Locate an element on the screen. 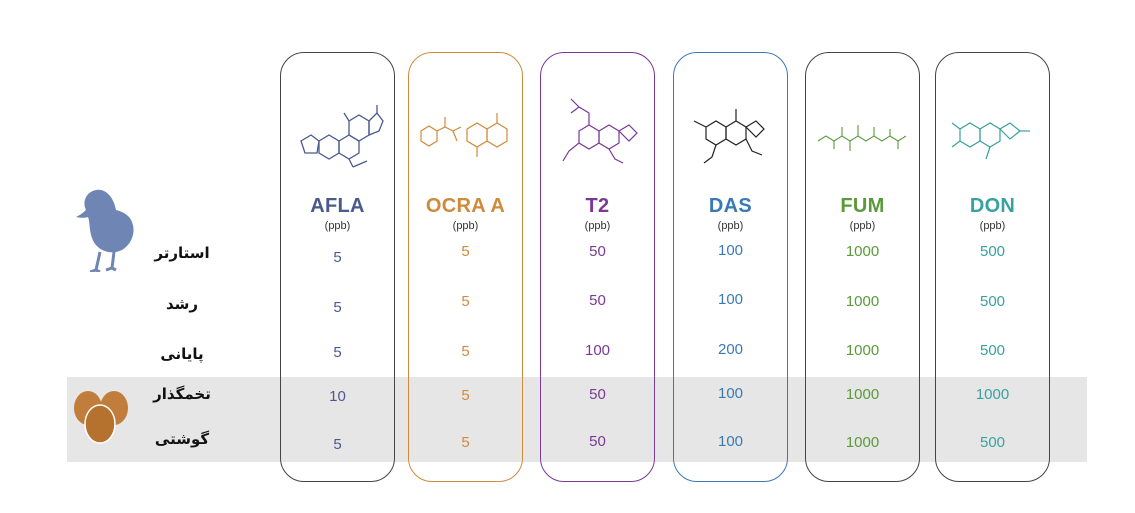 The height and width of the screenshot is (513, 1135). ocra-molecule-icon is located at coordinates (464, 135).